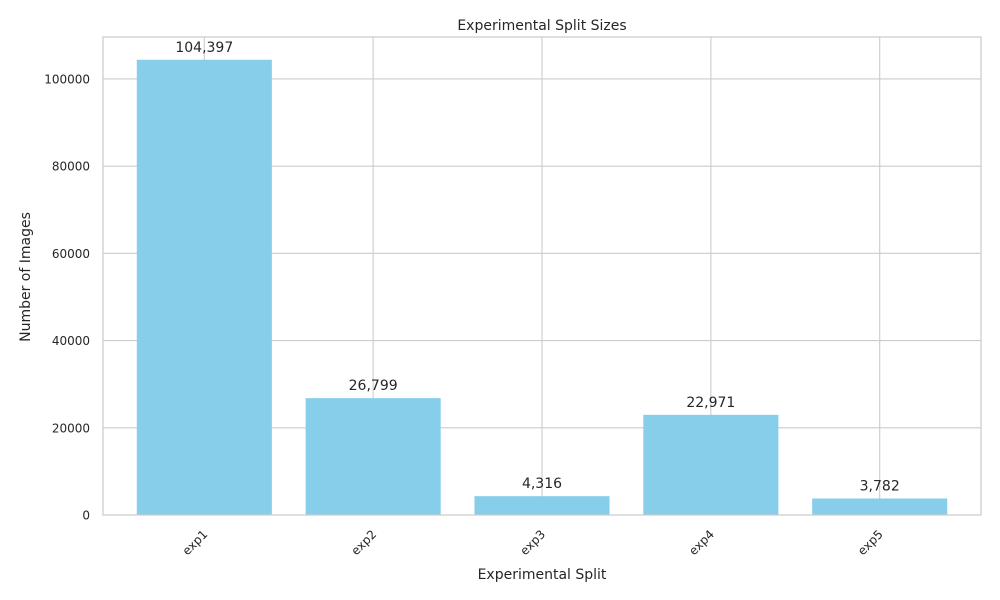 The height and width of the screenshot is (600, 1000). What do you see at coordinates (542, 484) in the screenshot?
I see `data-label-exp3: 4,316` at bounding box center [542, 484].